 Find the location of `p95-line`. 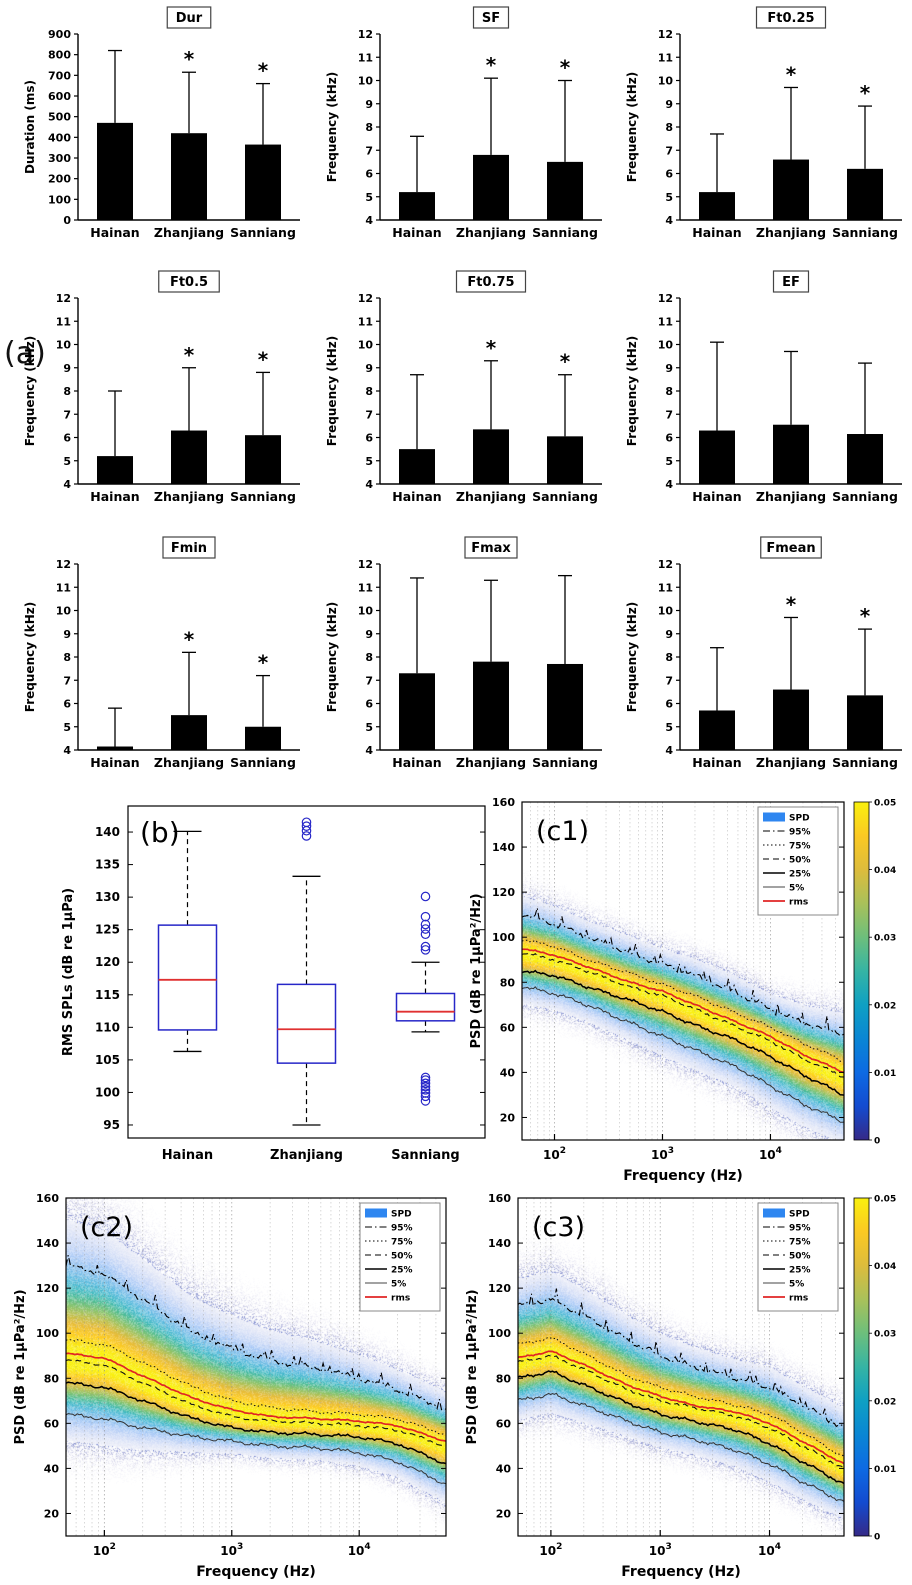

p95-line is located at coordinates (681, 1358).